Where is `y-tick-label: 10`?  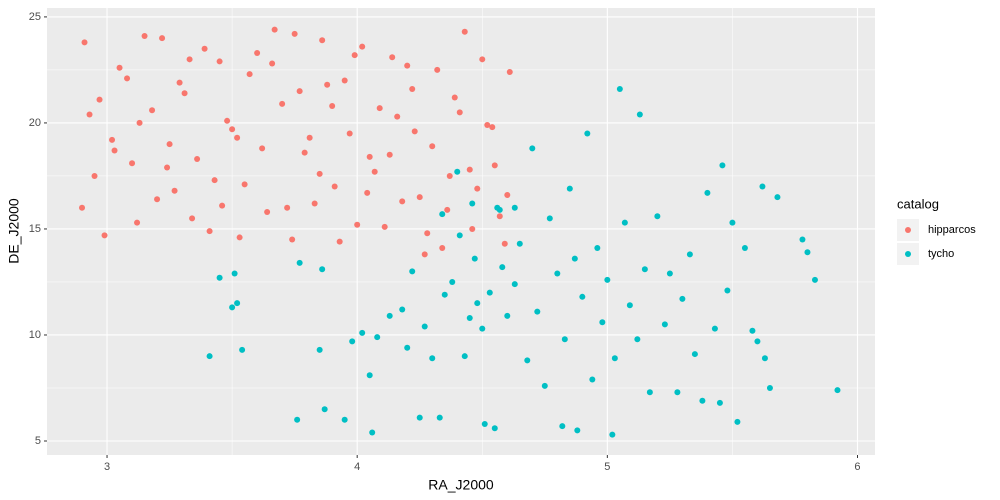
y-tick-label: 10 is located at coordinates (35, 335).